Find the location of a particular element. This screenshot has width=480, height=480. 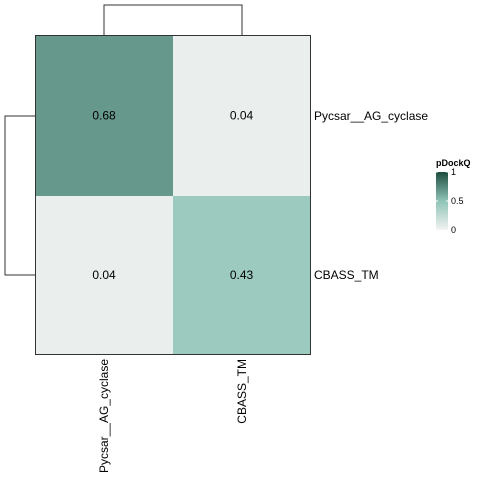

row-dendrogram is located at coordinates (19, 195).